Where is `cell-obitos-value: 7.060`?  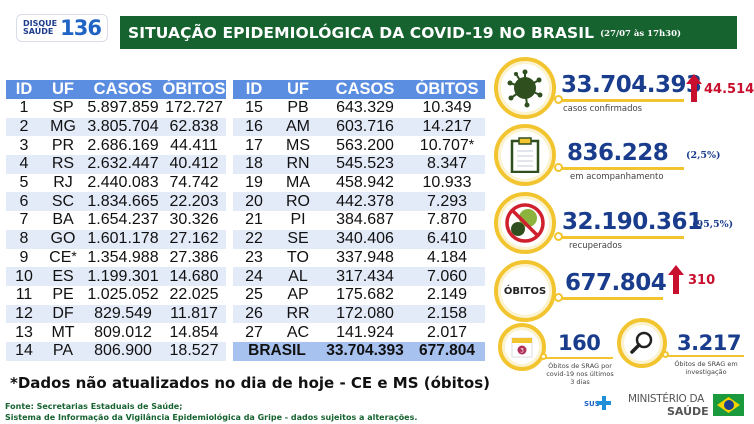 cell-obitos-value: 7.060 is located at coordinates (447, 276).